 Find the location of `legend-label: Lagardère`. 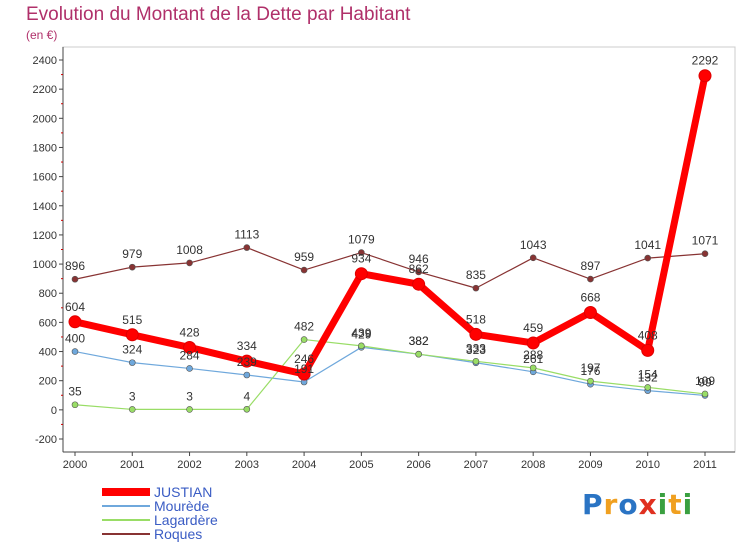

legend-label: Lagardère is located at coordinates (186, 520).